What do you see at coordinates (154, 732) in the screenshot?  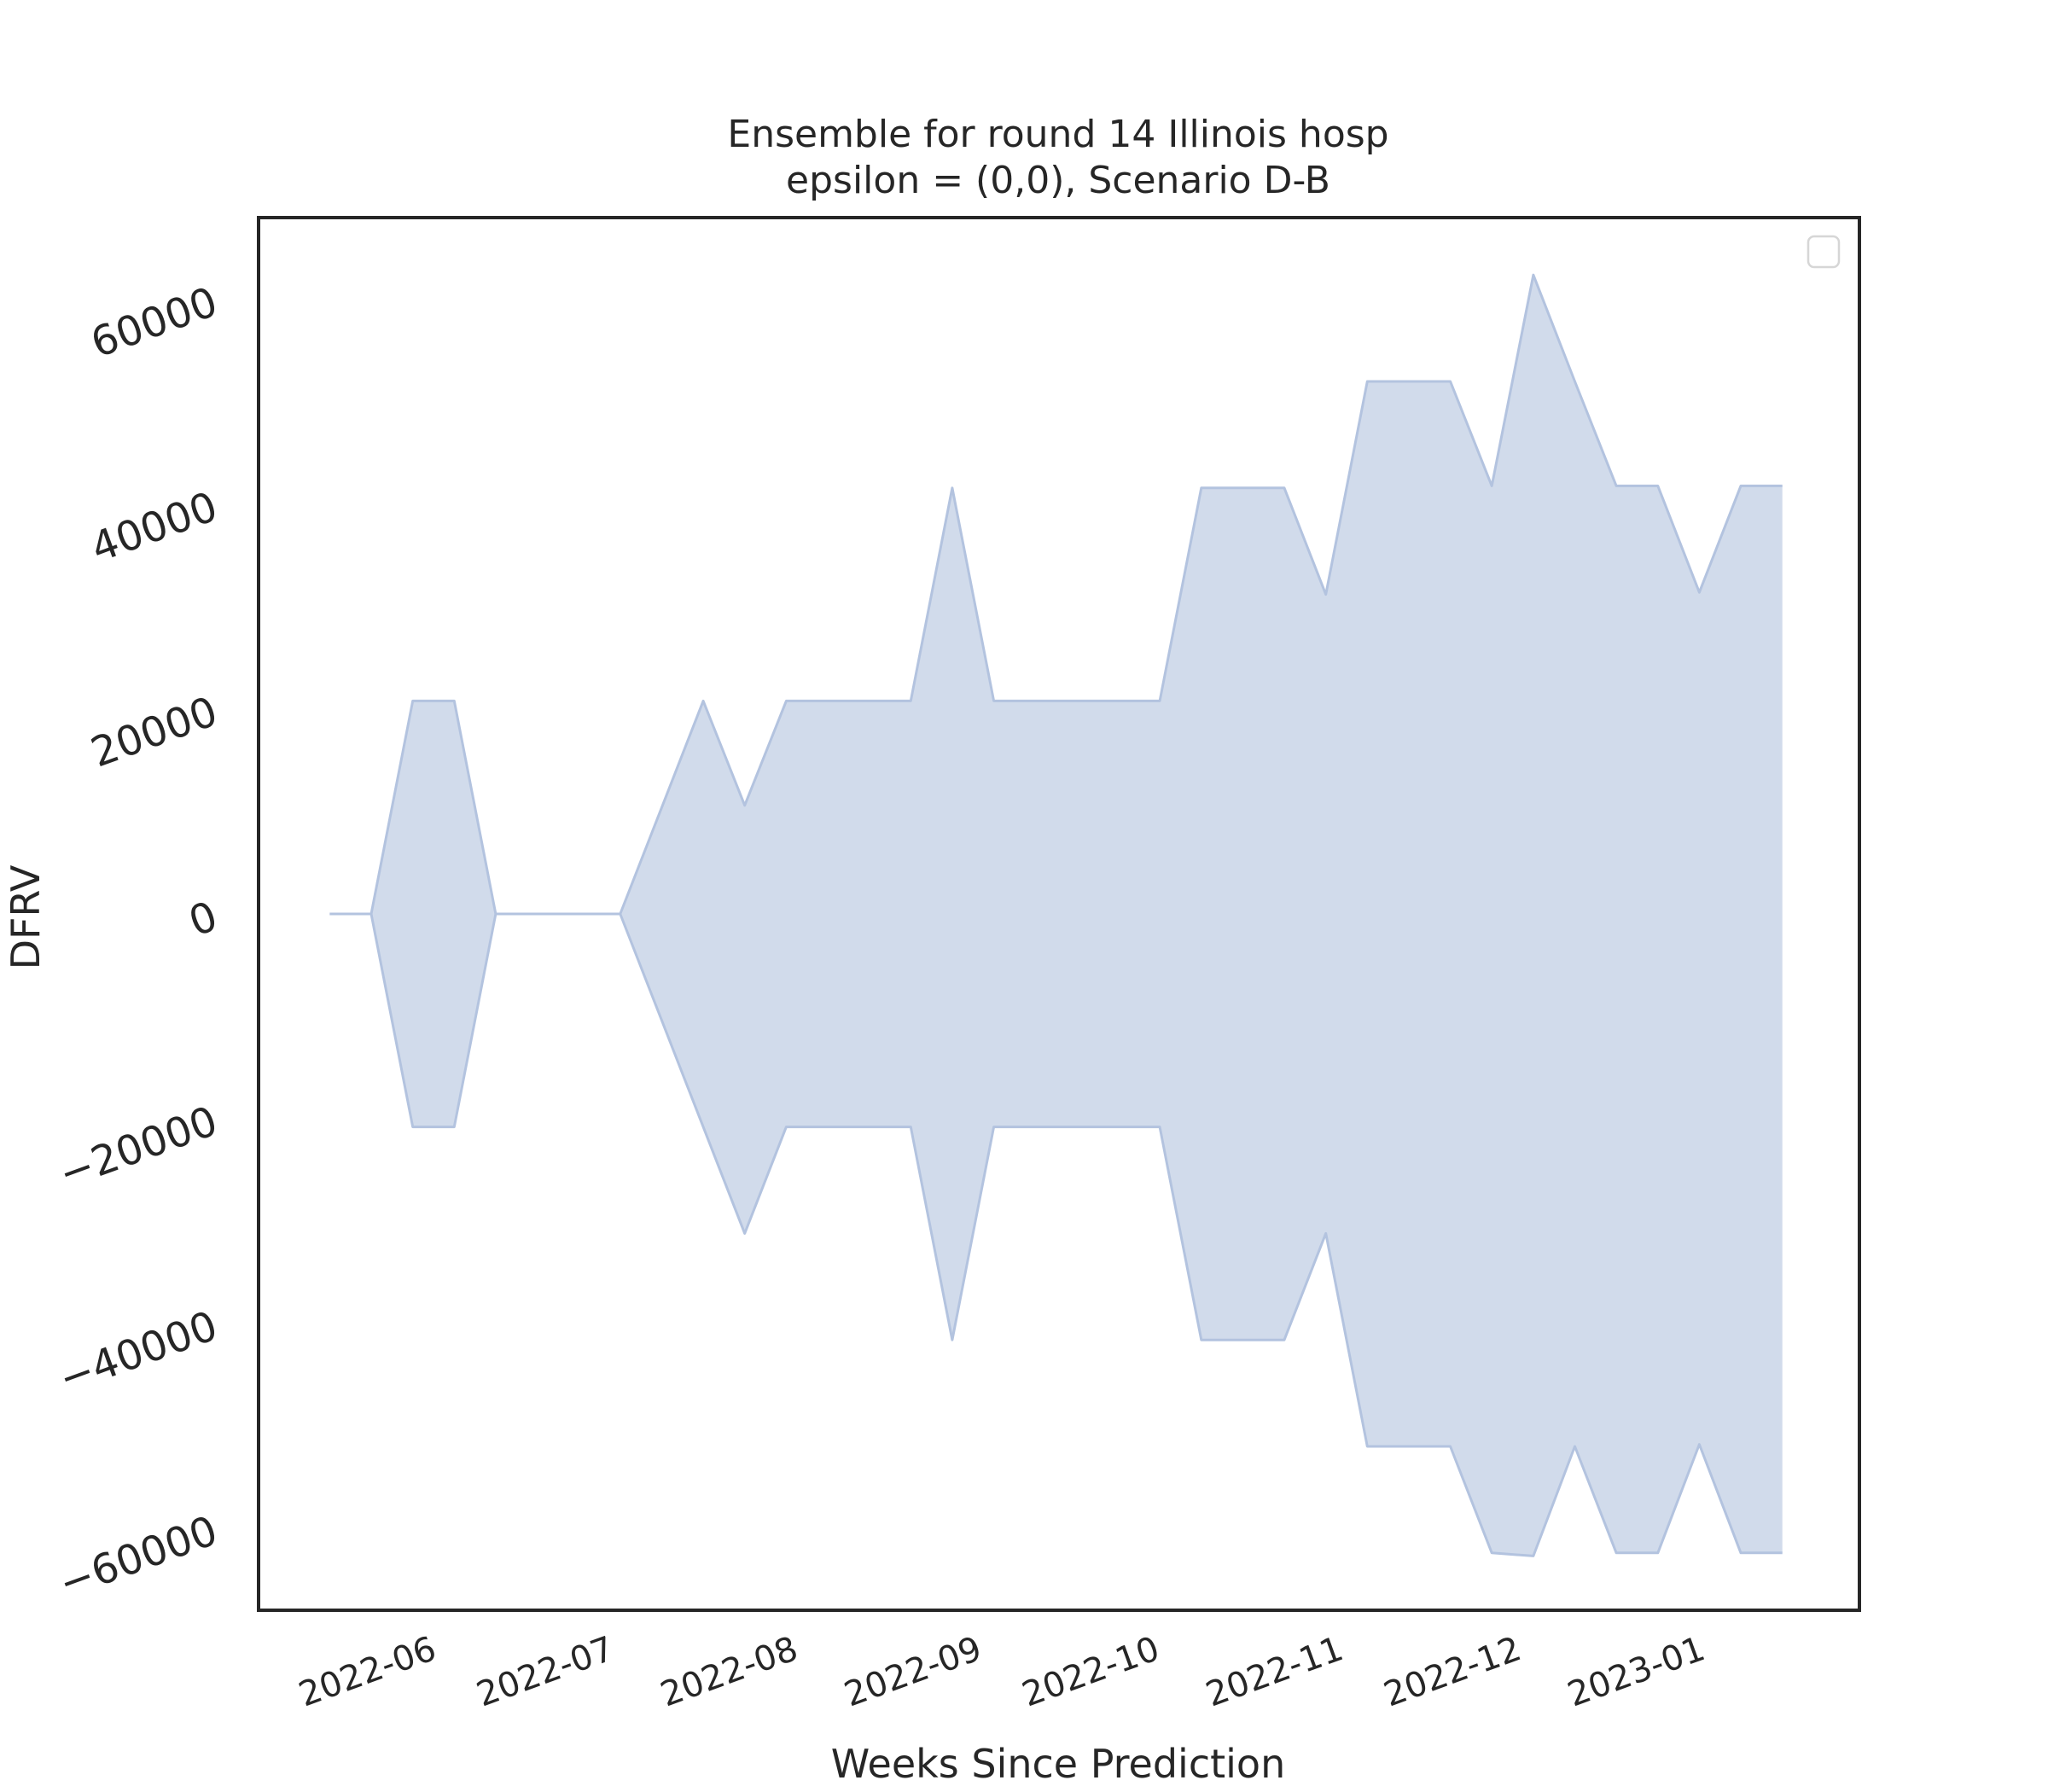 I see `y-tick-label: 20000` at bounding box center [154, 732].